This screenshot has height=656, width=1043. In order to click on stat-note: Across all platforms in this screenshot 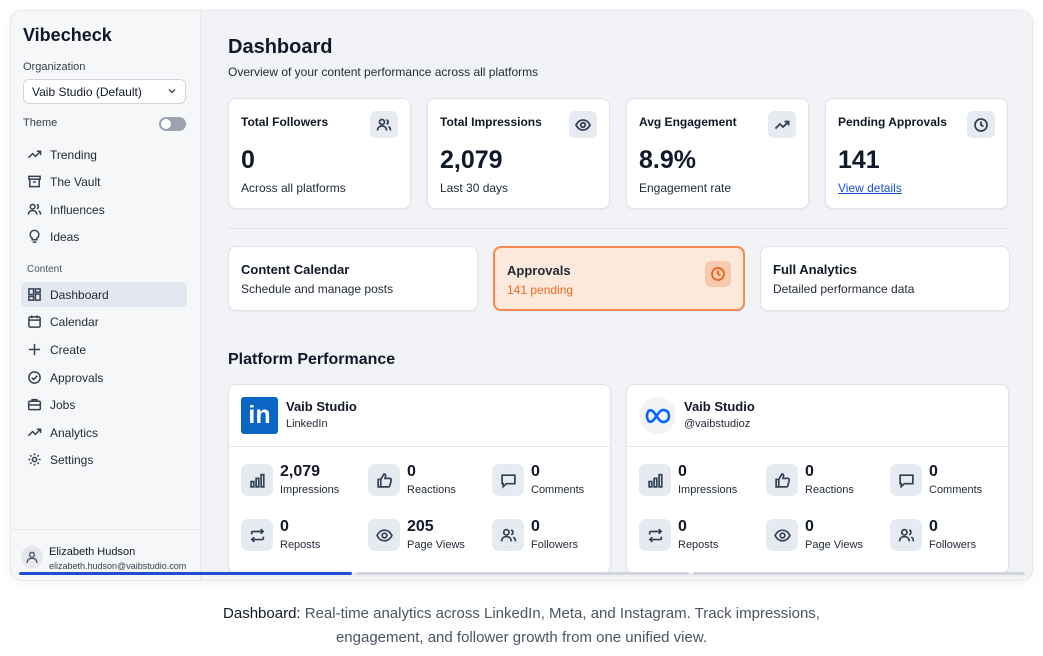, I will do `click(293, 188)`.